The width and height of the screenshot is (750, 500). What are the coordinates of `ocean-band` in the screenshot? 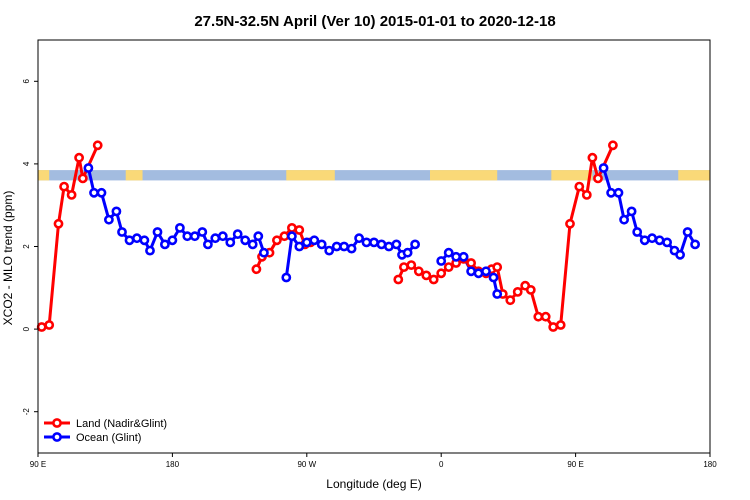 It's located at (374, 175).